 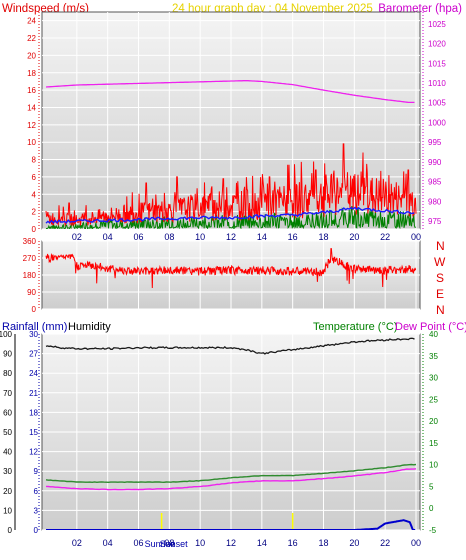 I want to click on wind-y-tick-label: 2, so click(x=34, y=212).